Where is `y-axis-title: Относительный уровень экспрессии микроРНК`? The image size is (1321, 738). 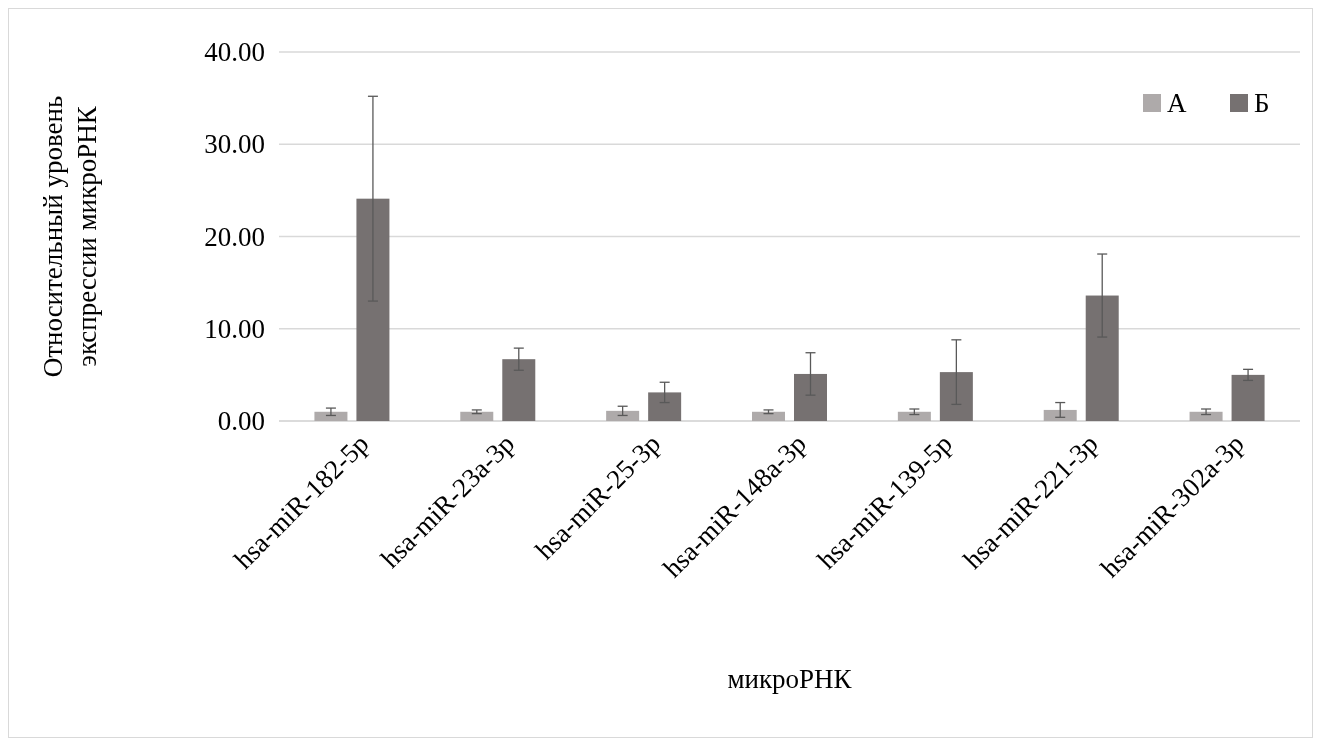
y-axis-title: Относительный уровень экспрессии микроРНК is located at coordinates (70, 236).